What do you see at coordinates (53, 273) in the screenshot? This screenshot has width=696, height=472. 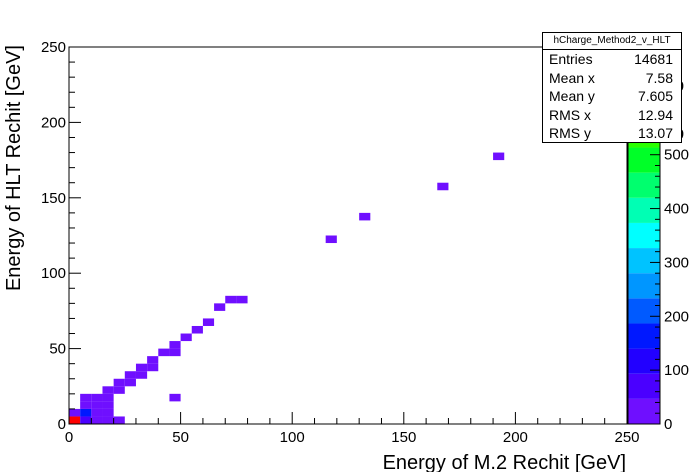 I see `y-tick-label: 100` at bounding box center [53, 273].